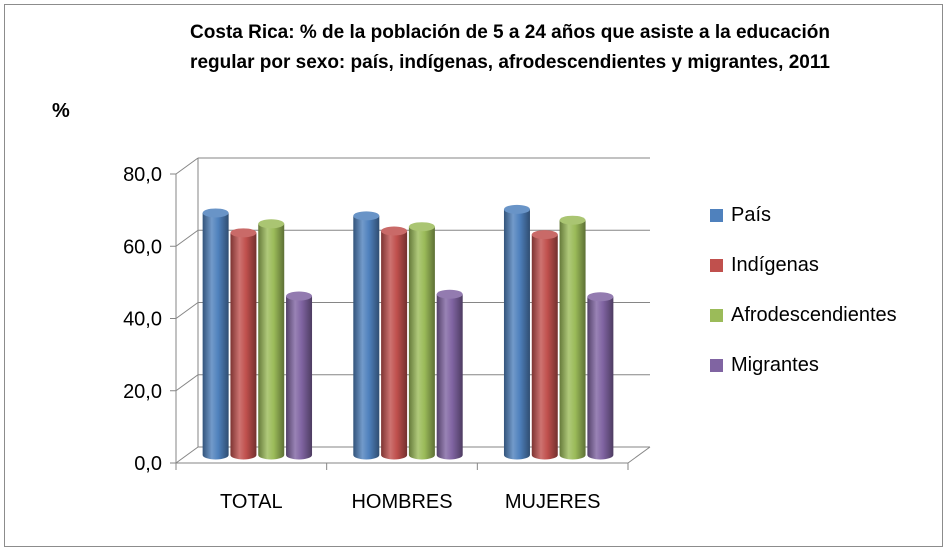  Describe the element at coordinates (751, 214) in the screenshot. I see `legend-label: País` at that location.